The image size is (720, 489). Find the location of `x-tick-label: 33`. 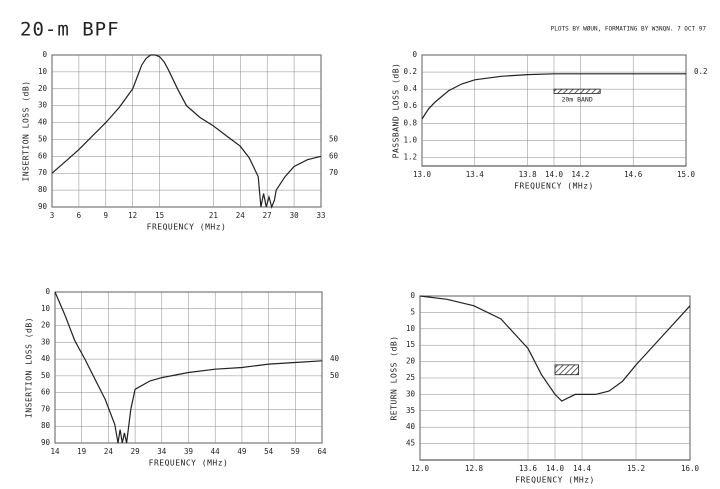

x-tick-label: 33 is located at coordinates (320, 215).